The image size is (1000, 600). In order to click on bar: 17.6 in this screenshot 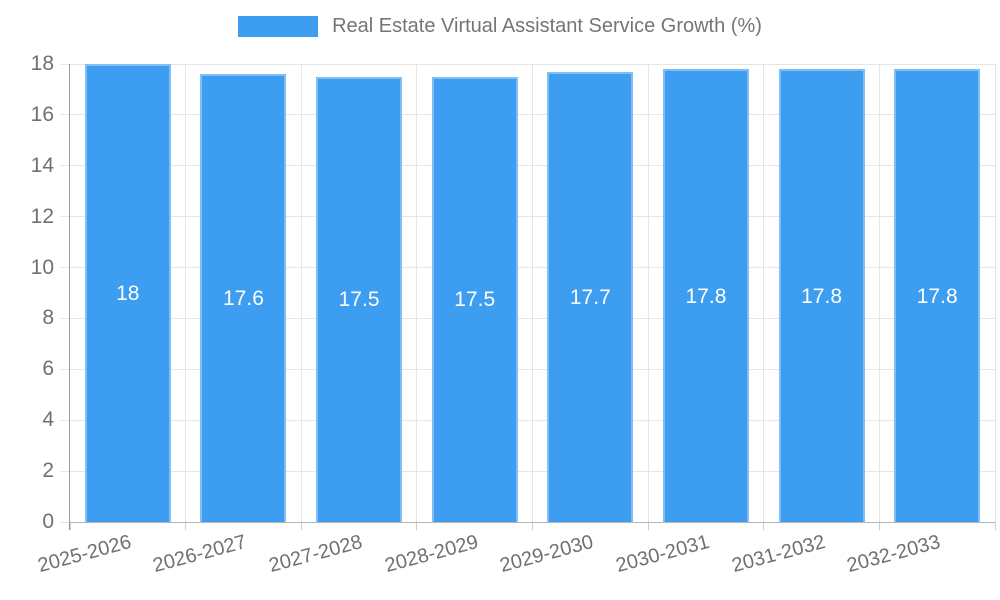, I will do `click(243, 298)`.